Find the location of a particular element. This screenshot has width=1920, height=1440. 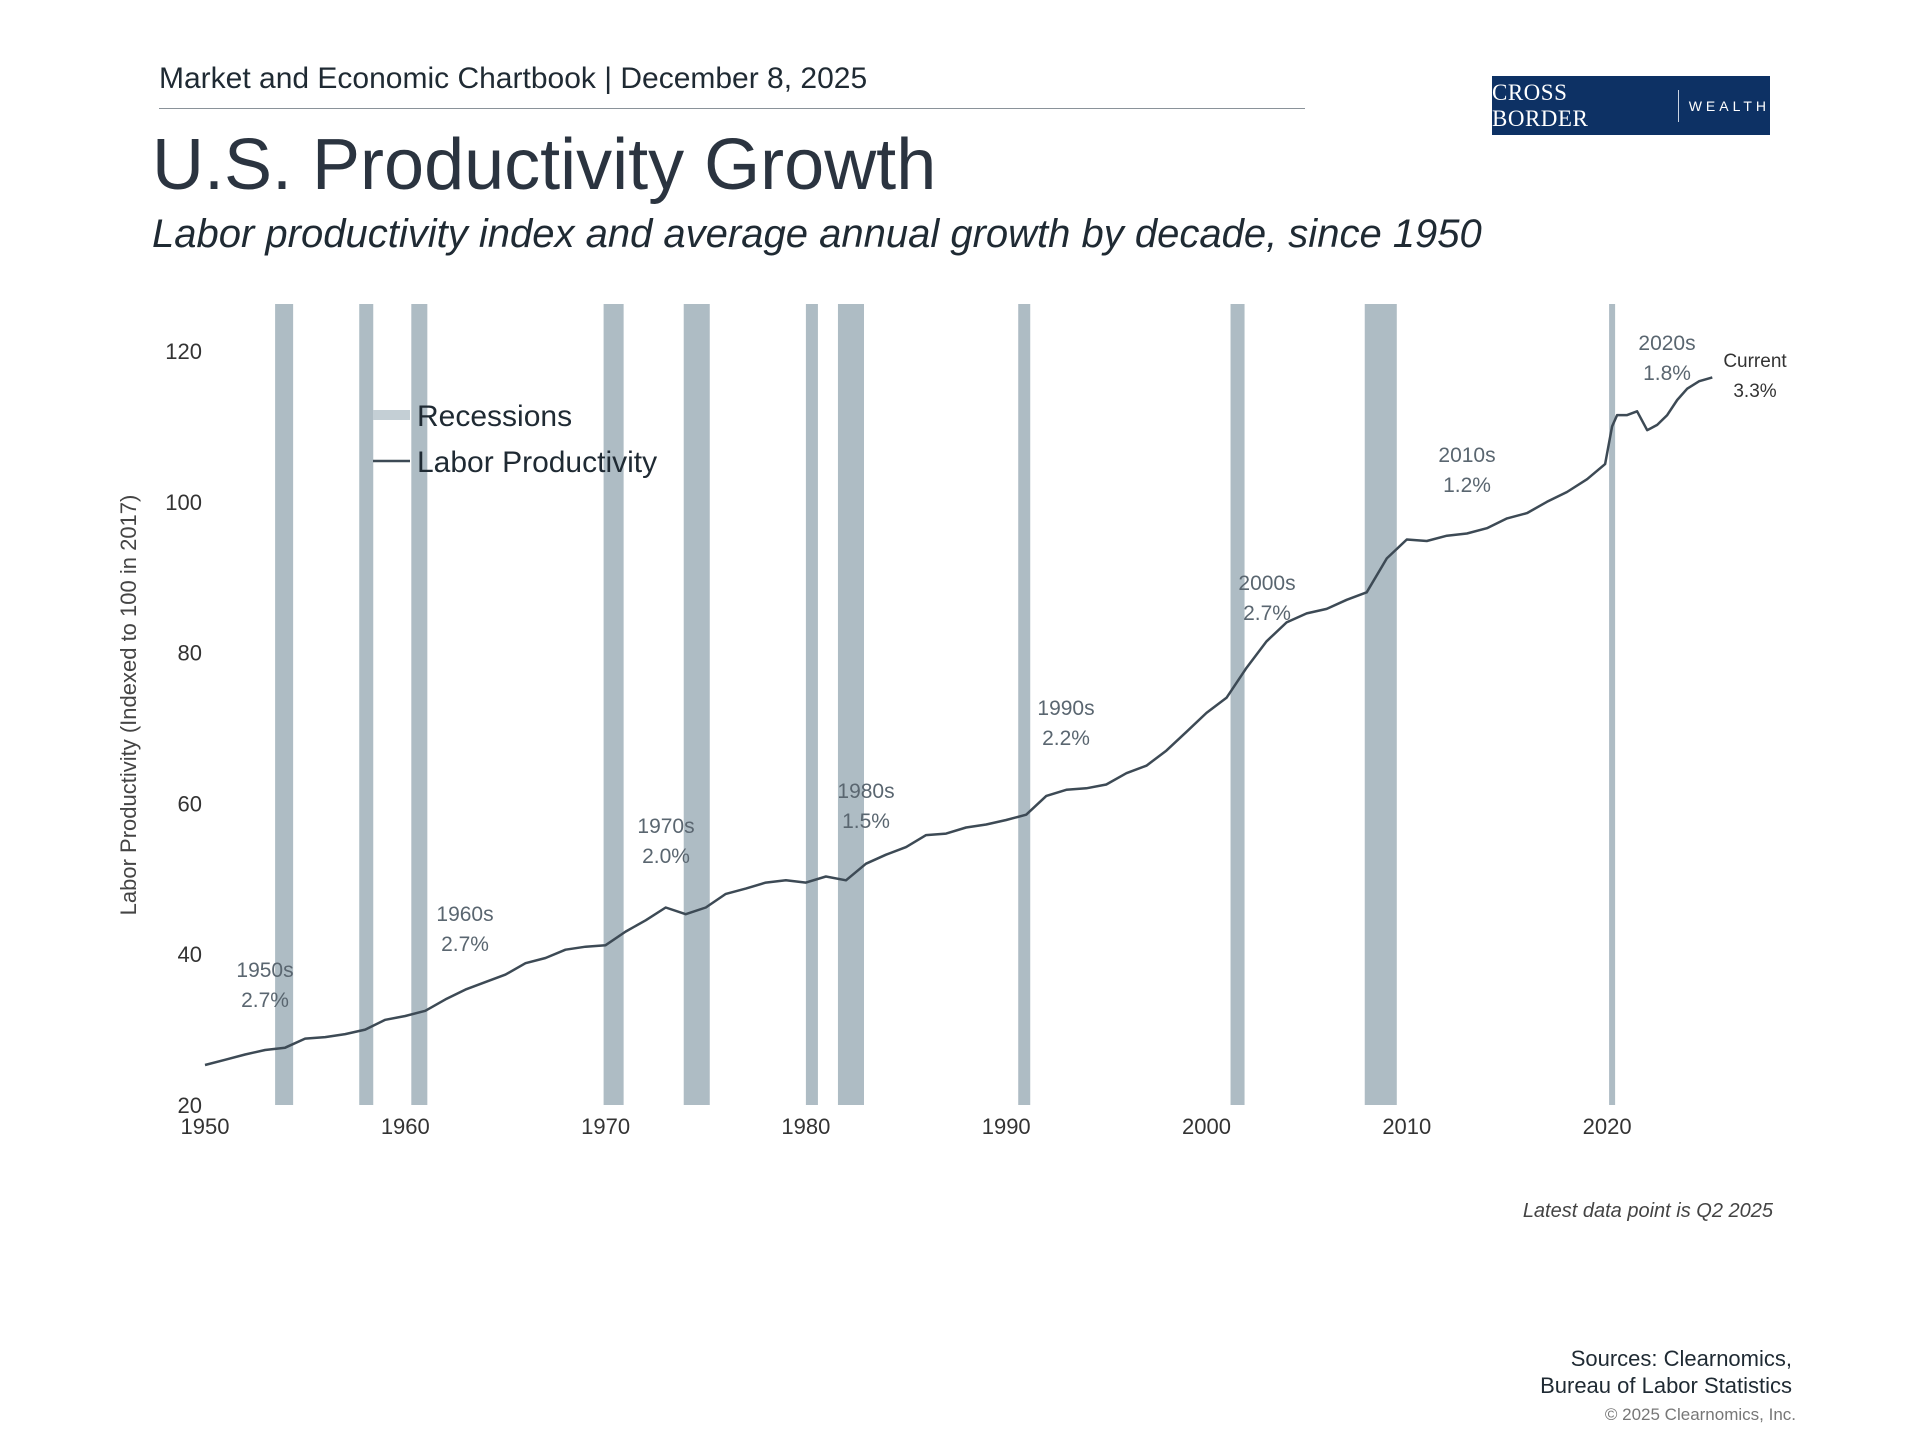

x-tick-label: 2000 is located at coordinates (1206, 1126).